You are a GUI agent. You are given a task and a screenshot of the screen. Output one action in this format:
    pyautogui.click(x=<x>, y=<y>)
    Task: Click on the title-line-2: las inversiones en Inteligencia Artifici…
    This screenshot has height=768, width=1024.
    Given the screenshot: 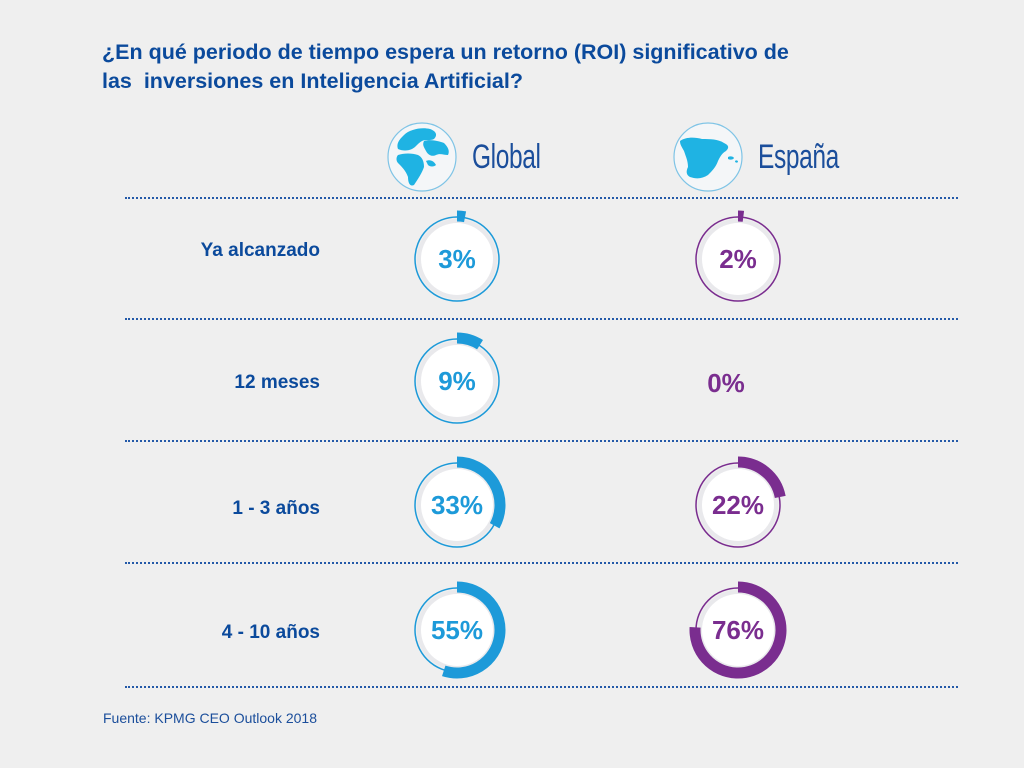 What is the action you would take?
    pyautogui.click(x=312, y=81)
    